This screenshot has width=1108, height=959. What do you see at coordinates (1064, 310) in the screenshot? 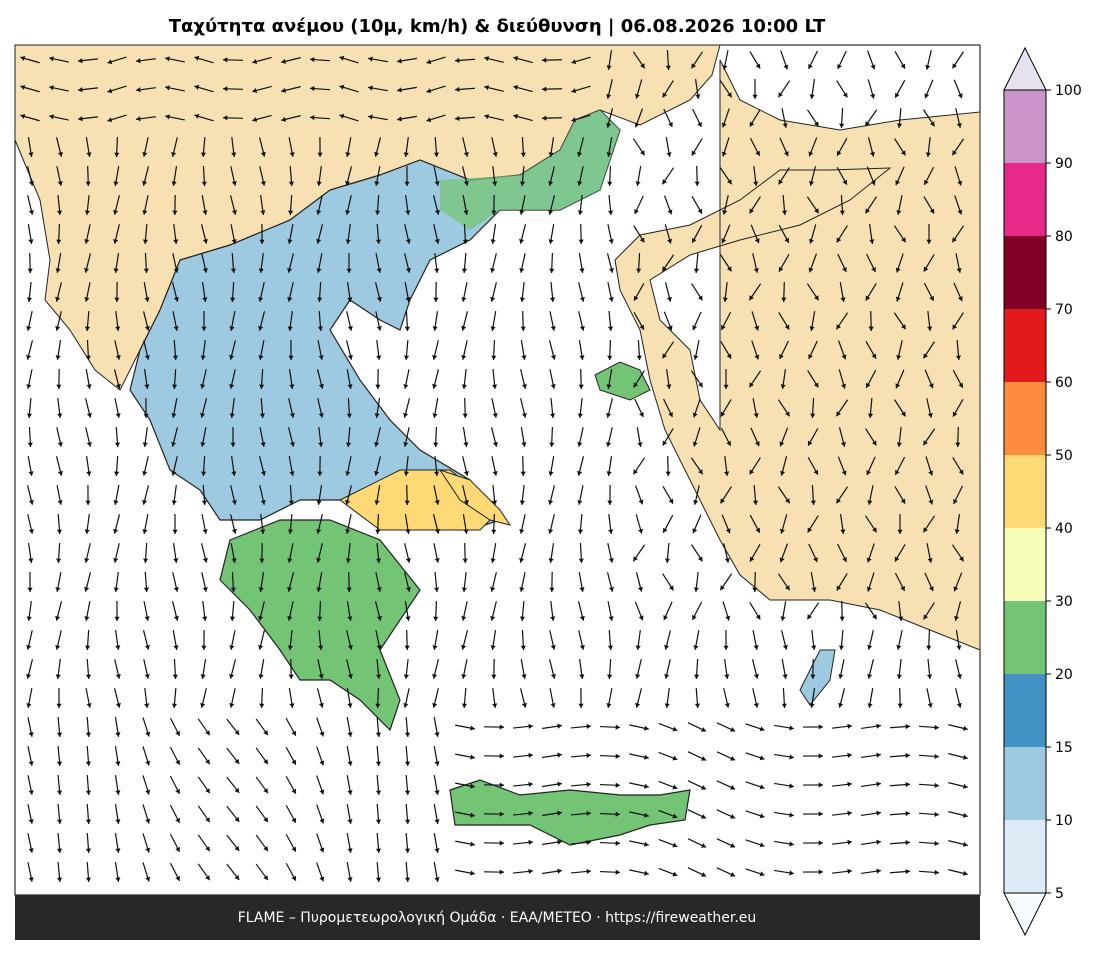
I see `colorbar-tick-label: 70` at bounding box center [1064, 310].